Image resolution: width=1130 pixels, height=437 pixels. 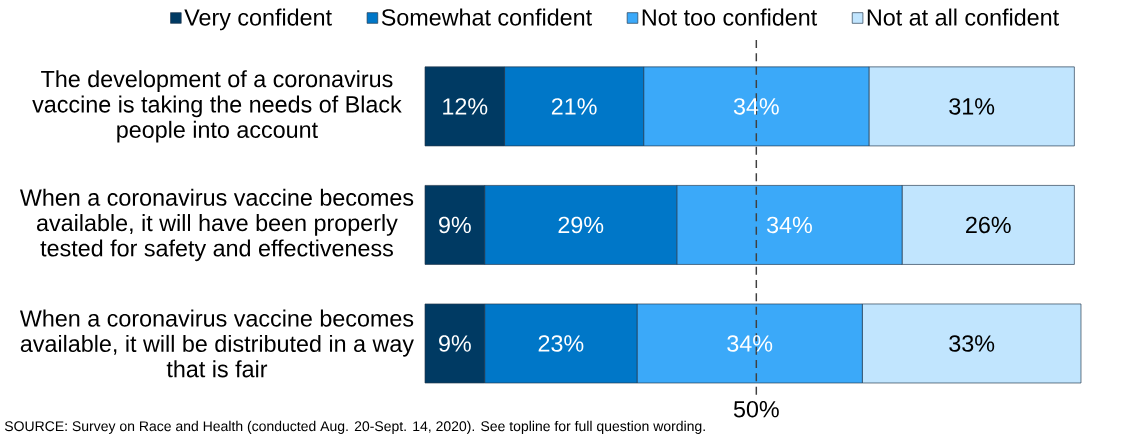 What do you see at coordinates (972, 343) in the screenshot?
I see `data-label: 33%` at bounding box center [972, 343].